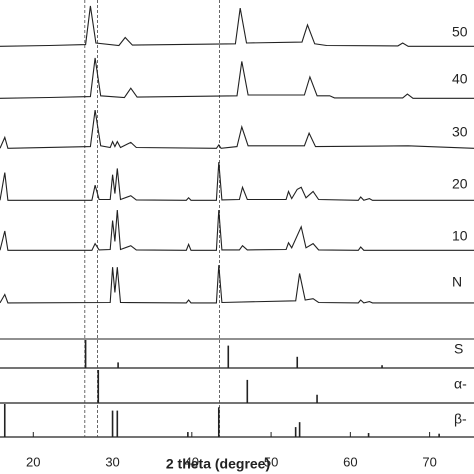 This screenshot has width=474, height=474. What do you see at coordinates (460, 184) in the screenshot?
I see `pattern-label: 20` at bounding box center [460, 184].